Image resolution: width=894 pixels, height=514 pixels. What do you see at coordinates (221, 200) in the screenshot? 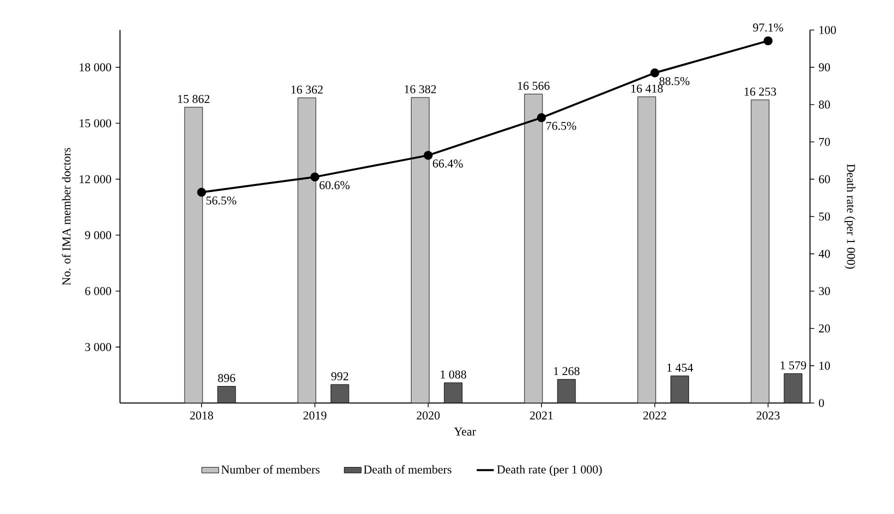
I see `data-label: 56.5%` at bounding box center [221, 200].